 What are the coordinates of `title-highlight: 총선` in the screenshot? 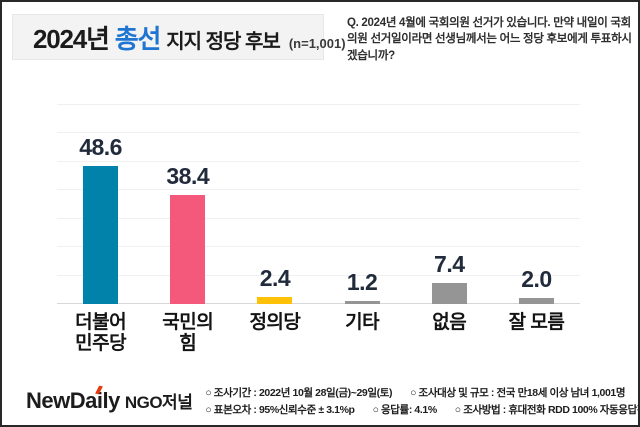 It's located at (138, 38).